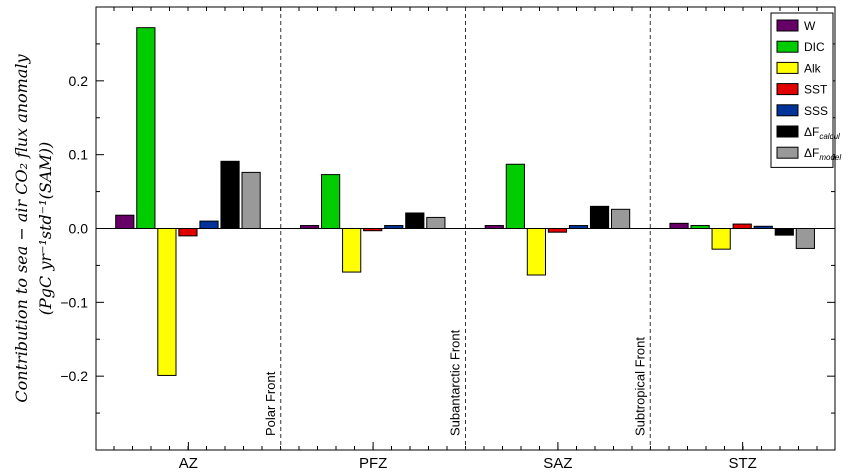 The image size is (858, 474). I want to click on y-axis-label-line2: (PgC yr⁻¹std⁻¹(SAM)), so click(45, 229).